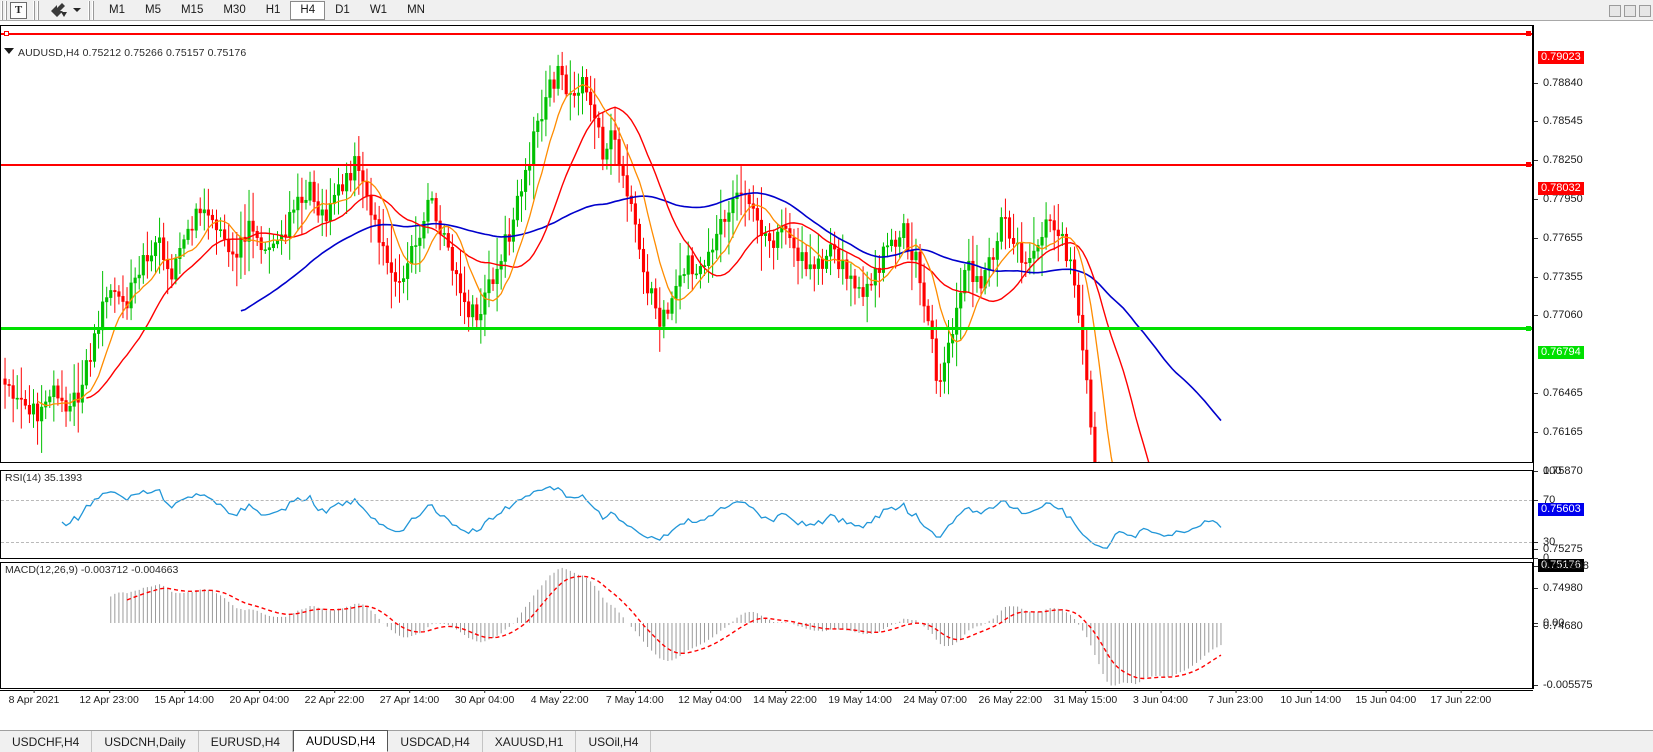  What do you see at coordinates (530, 741) in the screenshot?
I see `symbol-tab-xauusd: XAUUSD,H1` at bounding box center [530, 741].